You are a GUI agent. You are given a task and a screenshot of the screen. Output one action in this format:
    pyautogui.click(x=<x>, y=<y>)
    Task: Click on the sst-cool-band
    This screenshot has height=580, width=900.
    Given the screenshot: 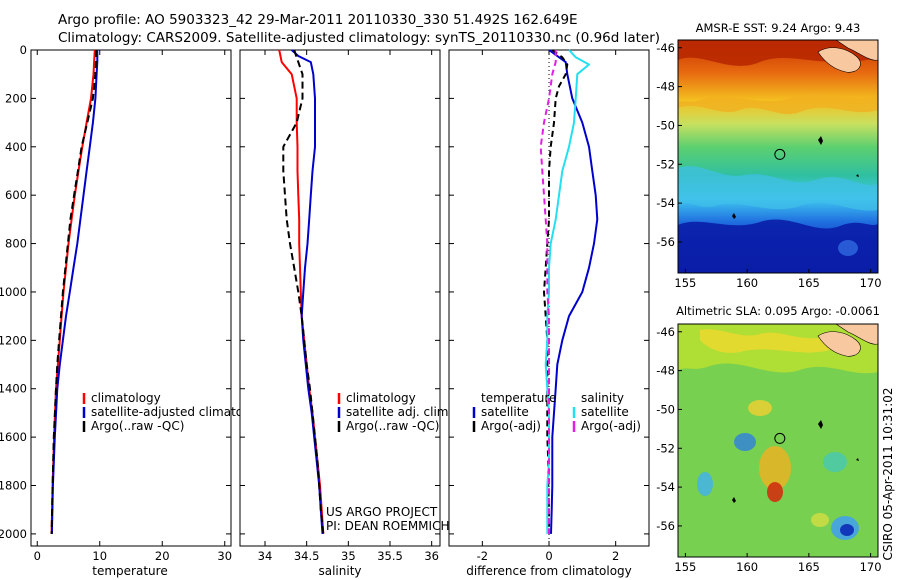 What is the action you would take?
    pyautogui.click(x=778, y=188)
    